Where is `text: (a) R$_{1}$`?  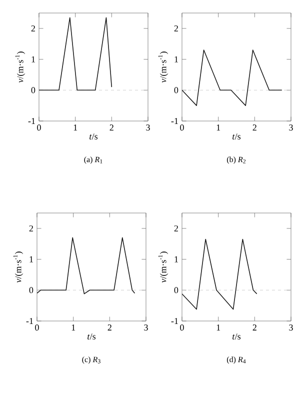
text: (a) R$_{1}$ is located at coordinates (93, 160).